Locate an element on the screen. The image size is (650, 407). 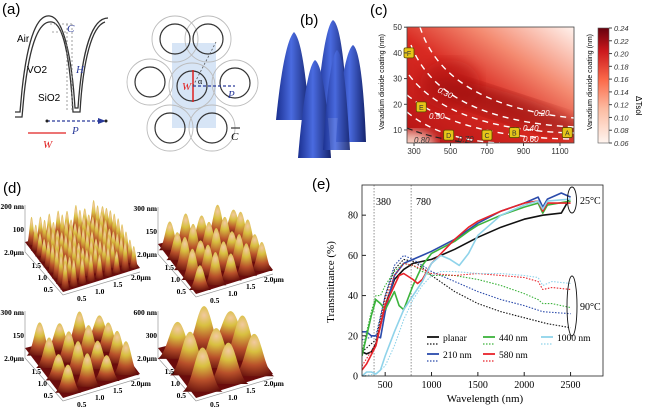
legend-label: 580 nm is located at coordinates (513, 356).